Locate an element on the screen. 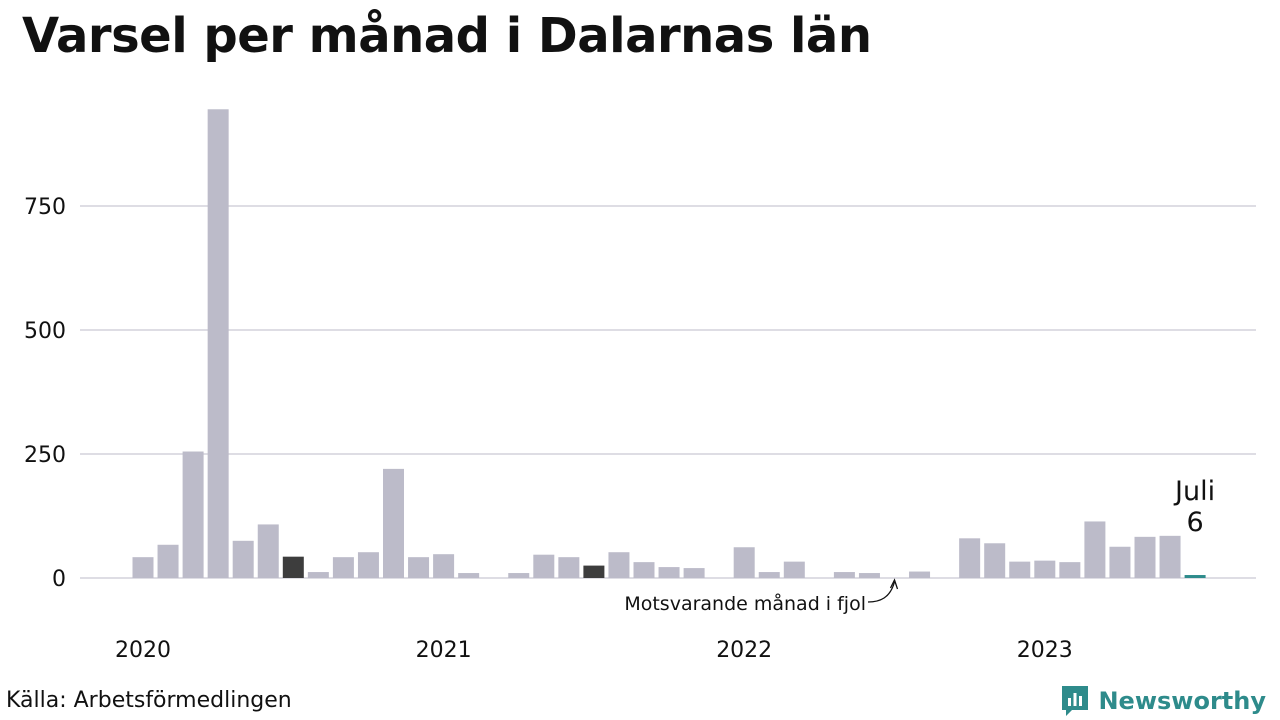  annotation-arrow is located at coordinates (881, 592).